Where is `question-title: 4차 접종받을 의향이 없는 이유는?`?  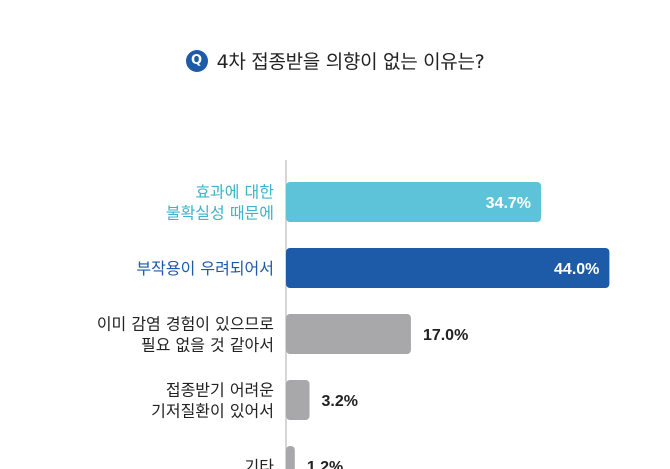
question-title: 4차 접종받을 의향이 없는 이유는? is located at coordinates (350, 62).